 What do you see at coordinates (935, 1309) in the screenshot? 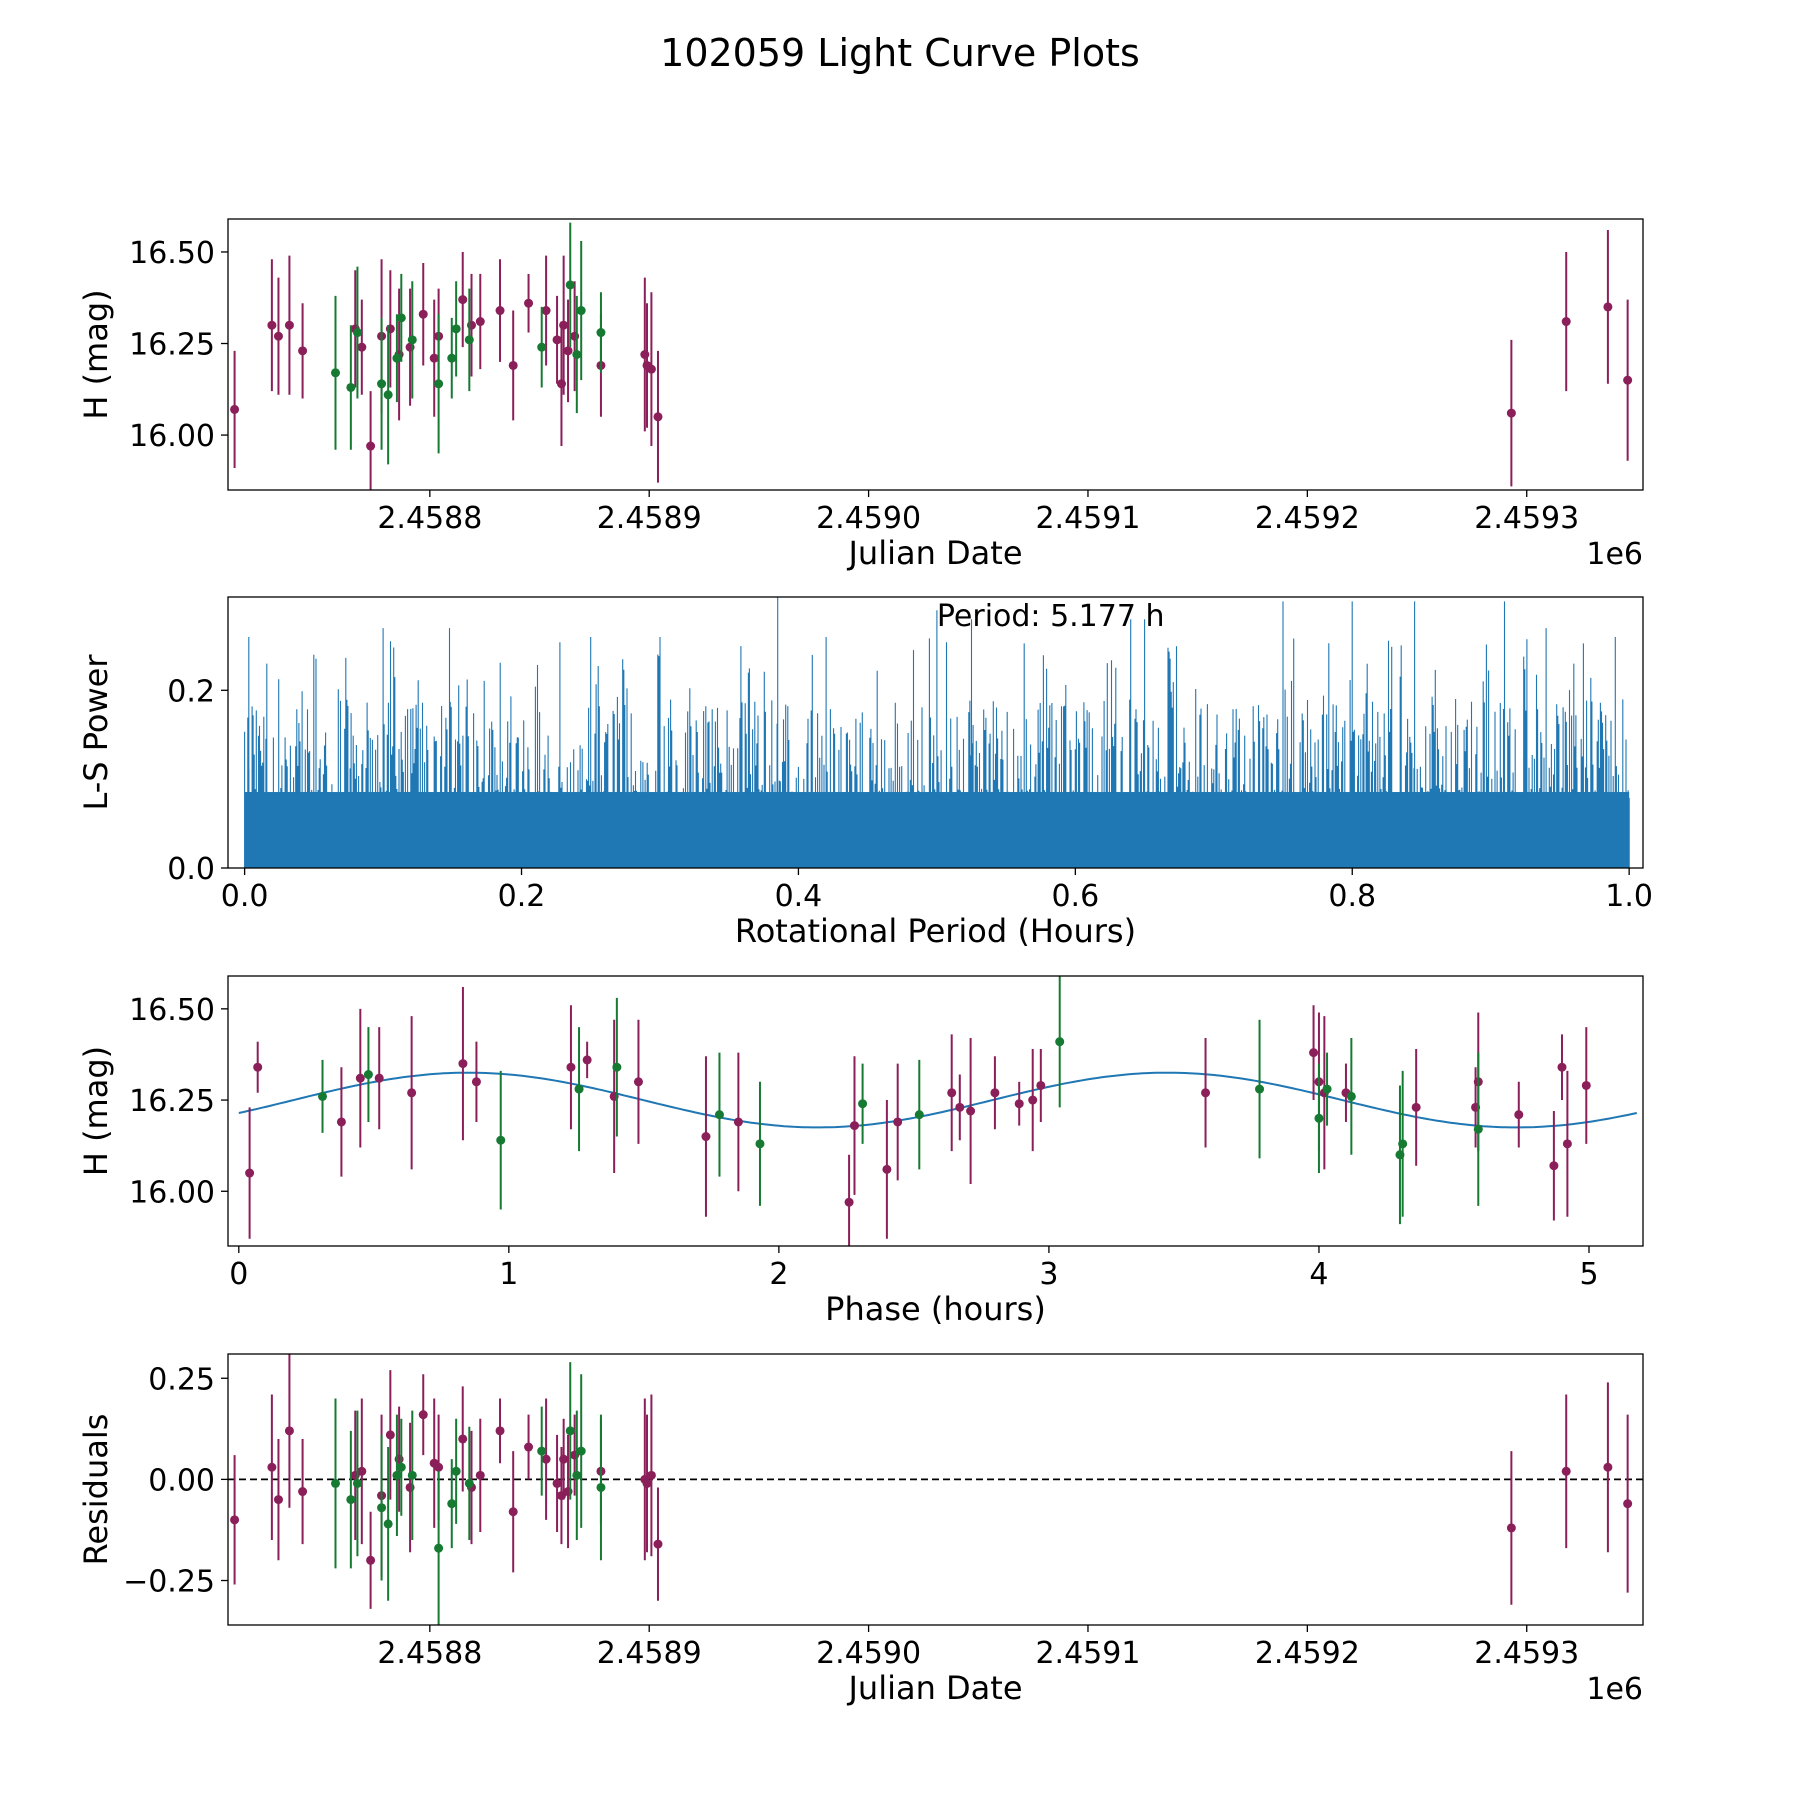
I see `x-axis-label: Phase (hours)` at bounding box center [935, 1309].